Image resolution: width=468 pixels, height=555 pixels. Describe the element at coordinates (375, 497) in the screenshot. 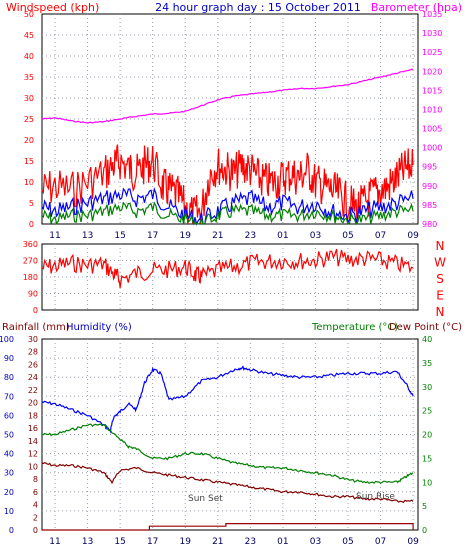

I see `sunrise-annotation: Sun Rise` at that location.